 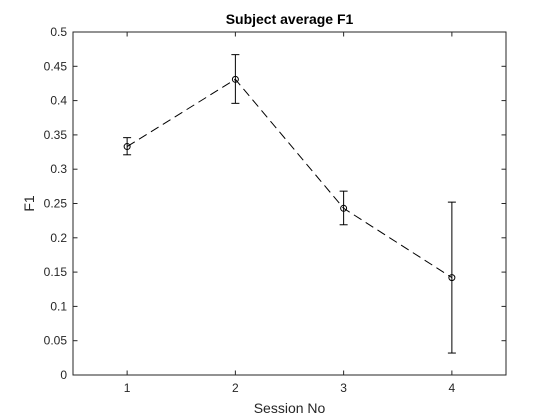 I want to click on y-tick-label: 0.3, so click(x=58, y=169).